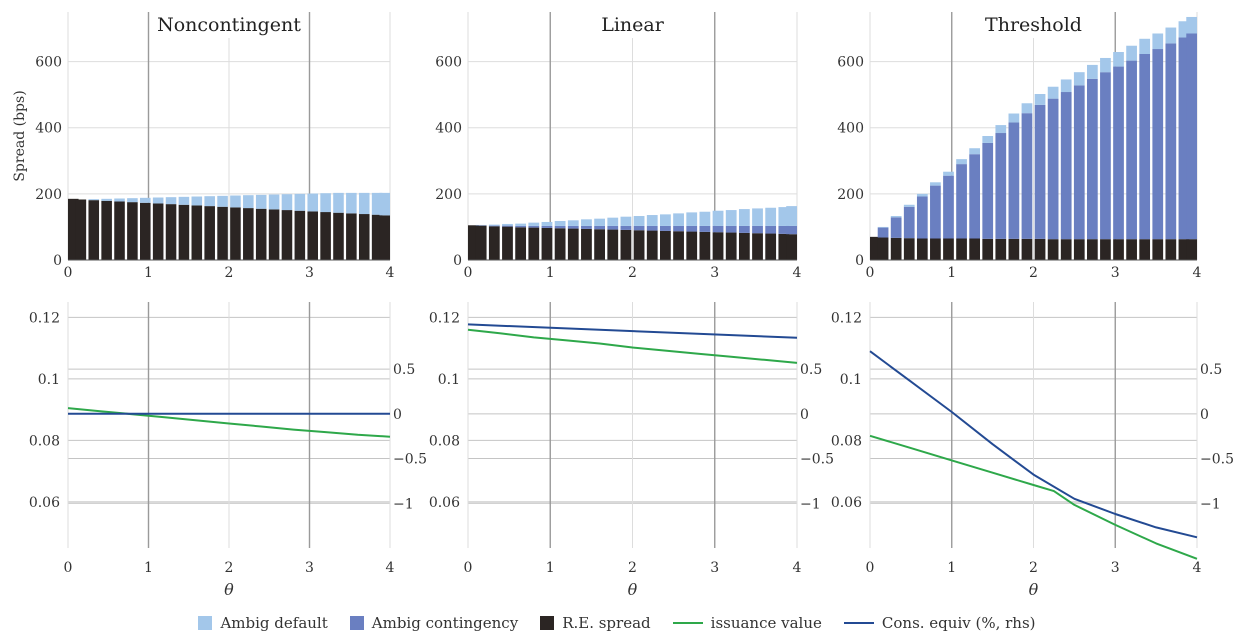  What do you see at coordinates (633, 25) in the screenshot?
I see `panel-title: Linear` at bounding box center [633, 25].